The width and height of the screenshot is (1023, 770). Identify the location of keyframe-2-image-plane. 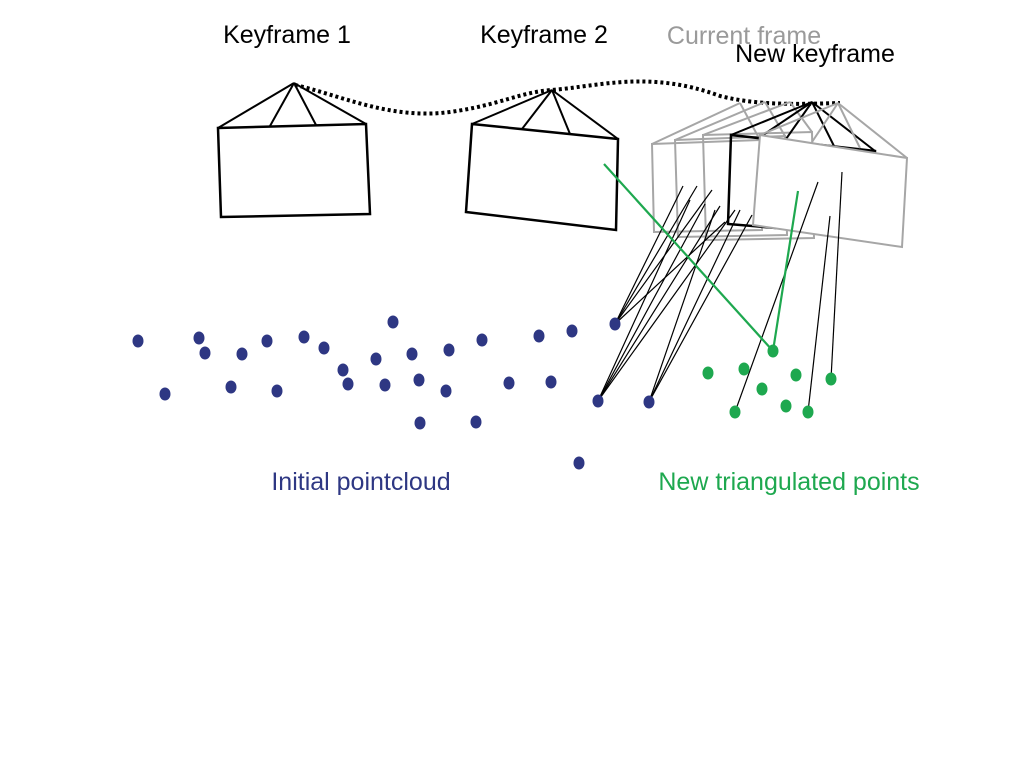
(542, 177).